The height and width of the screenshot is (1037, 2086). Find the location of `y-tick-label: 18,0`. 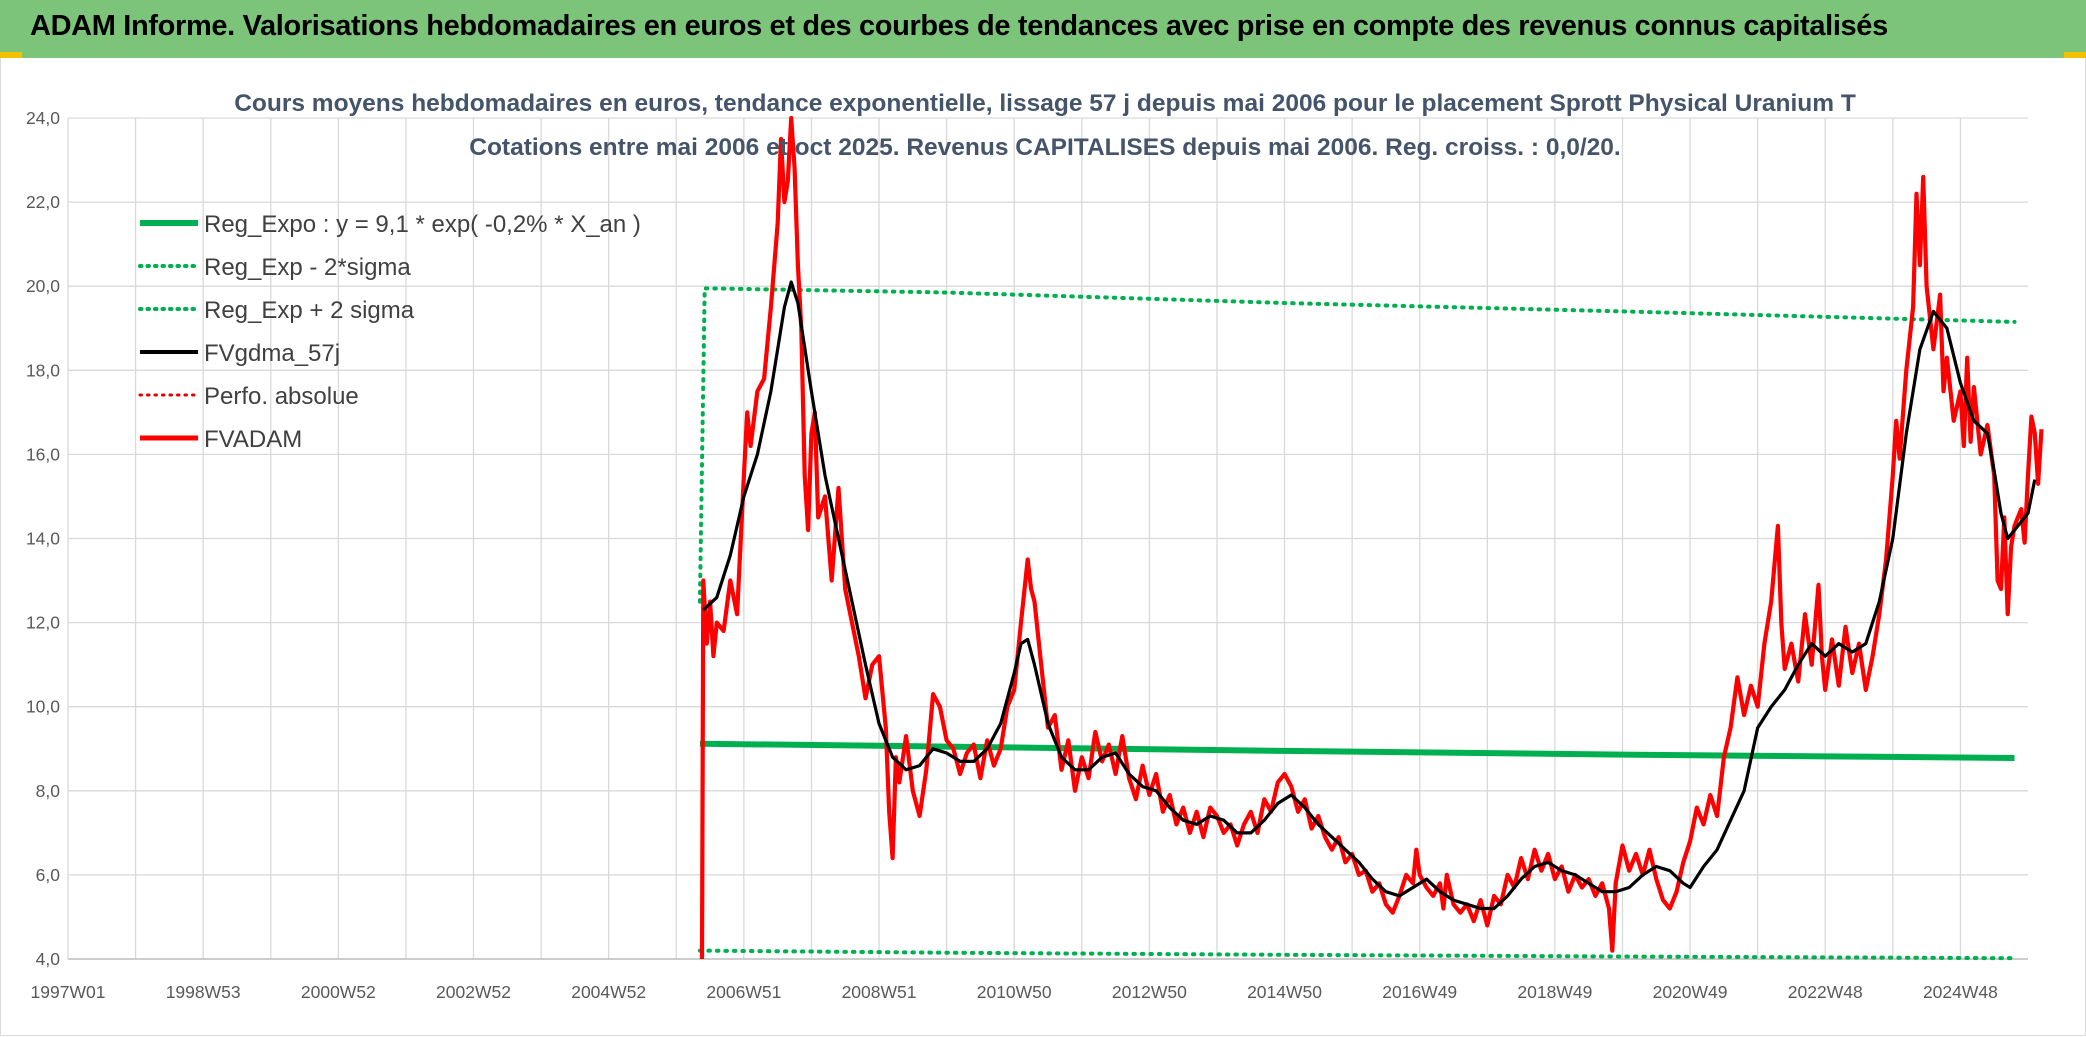

y-tick-label: 18,0 is located at coordinates (43, 370).